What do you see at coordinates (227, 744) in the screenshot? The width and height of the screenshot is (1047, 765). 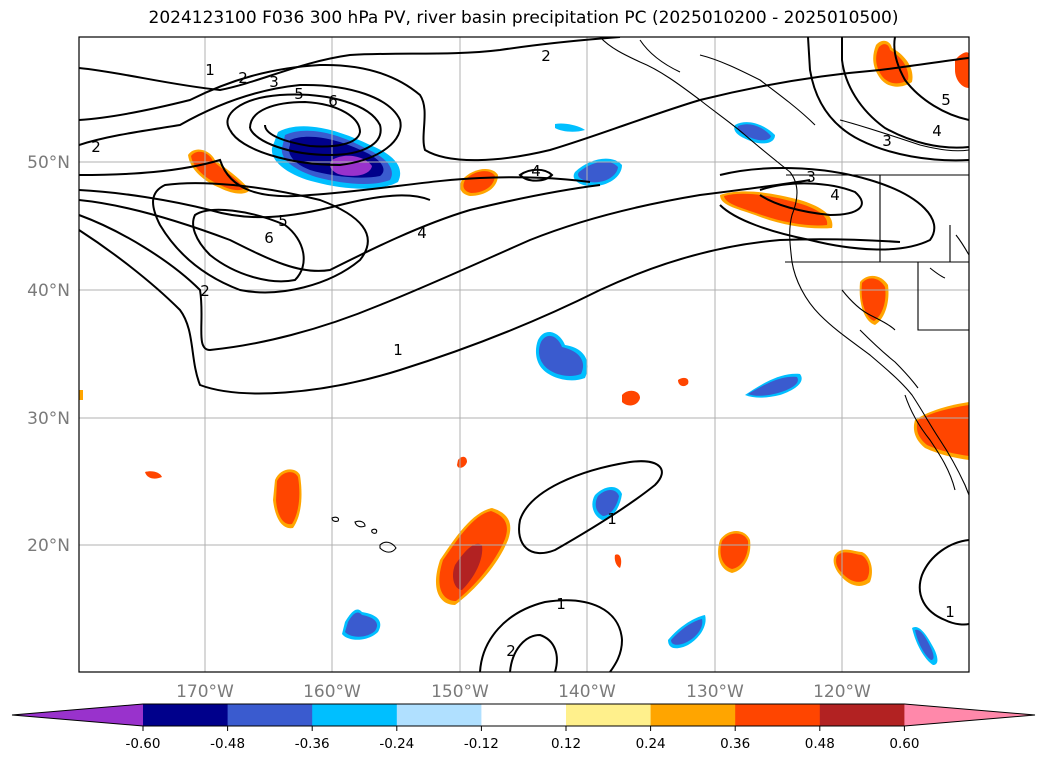 I see `colorbar-tick-label: -0.48` at bounding box center [227, 744].